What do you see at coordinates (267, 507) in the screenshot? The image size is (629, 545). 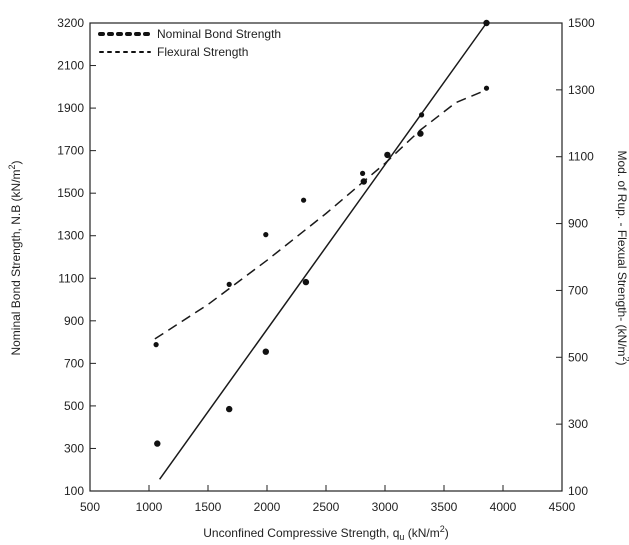 I see `x-tick-label: 2000` at bounding box center [267, 507].